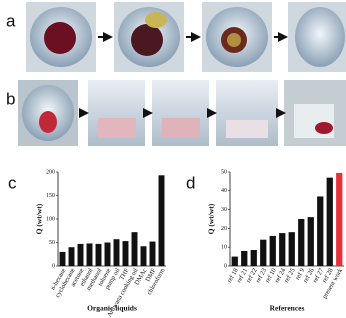  I want to click on dish, so click(320, 37).